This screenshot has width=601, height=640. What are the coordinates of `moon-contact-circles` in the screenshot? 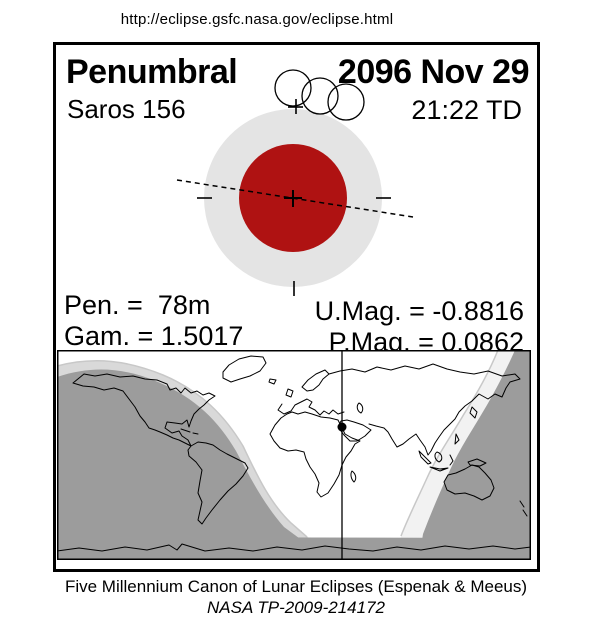 It's located at (319, 95).